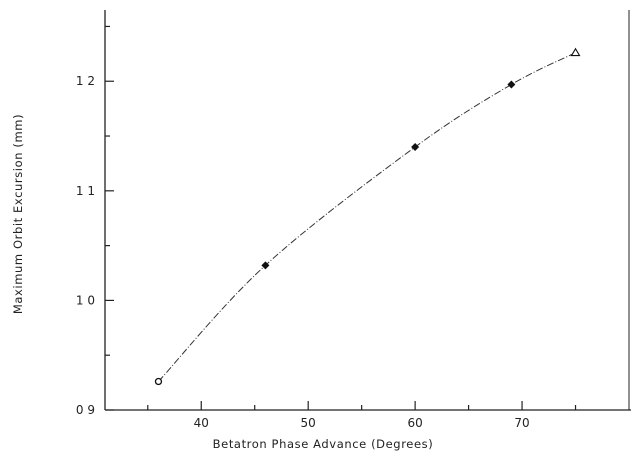  Describe the element at coordinates (85, 81) in the screenshot. I see `y-tick-label: 1 2` at that location.